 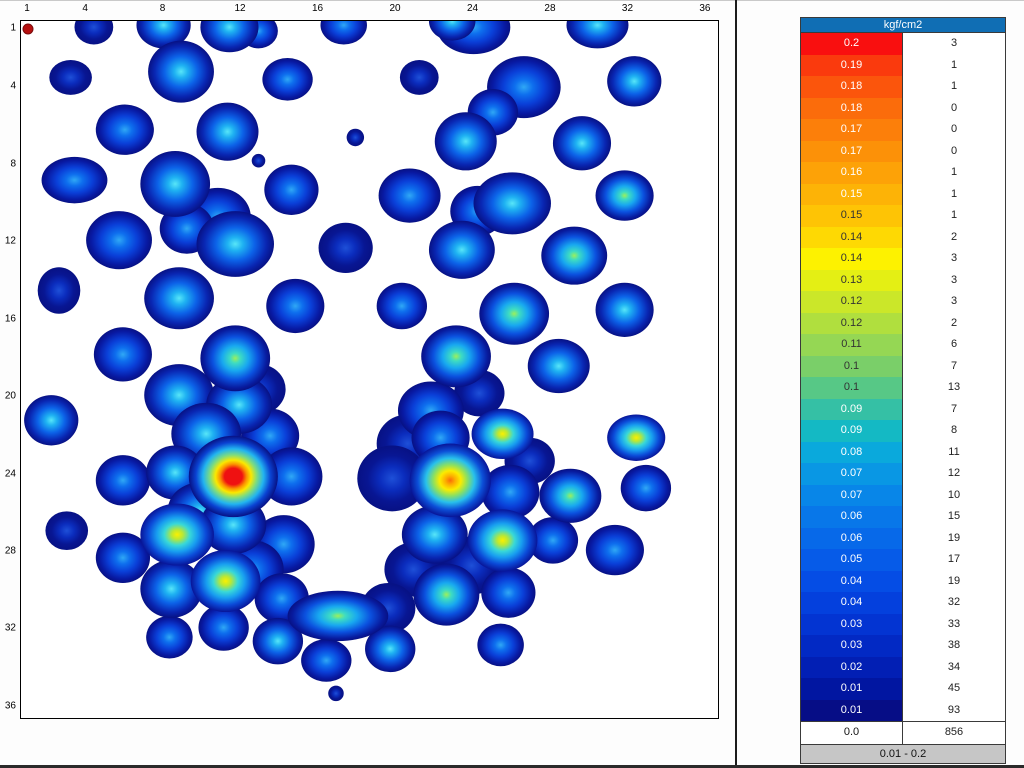 What do you see at coordinates (852, 733) in the screenshot?
I see `legend-value-cell: 0.0` at bounding box center [852, 733].